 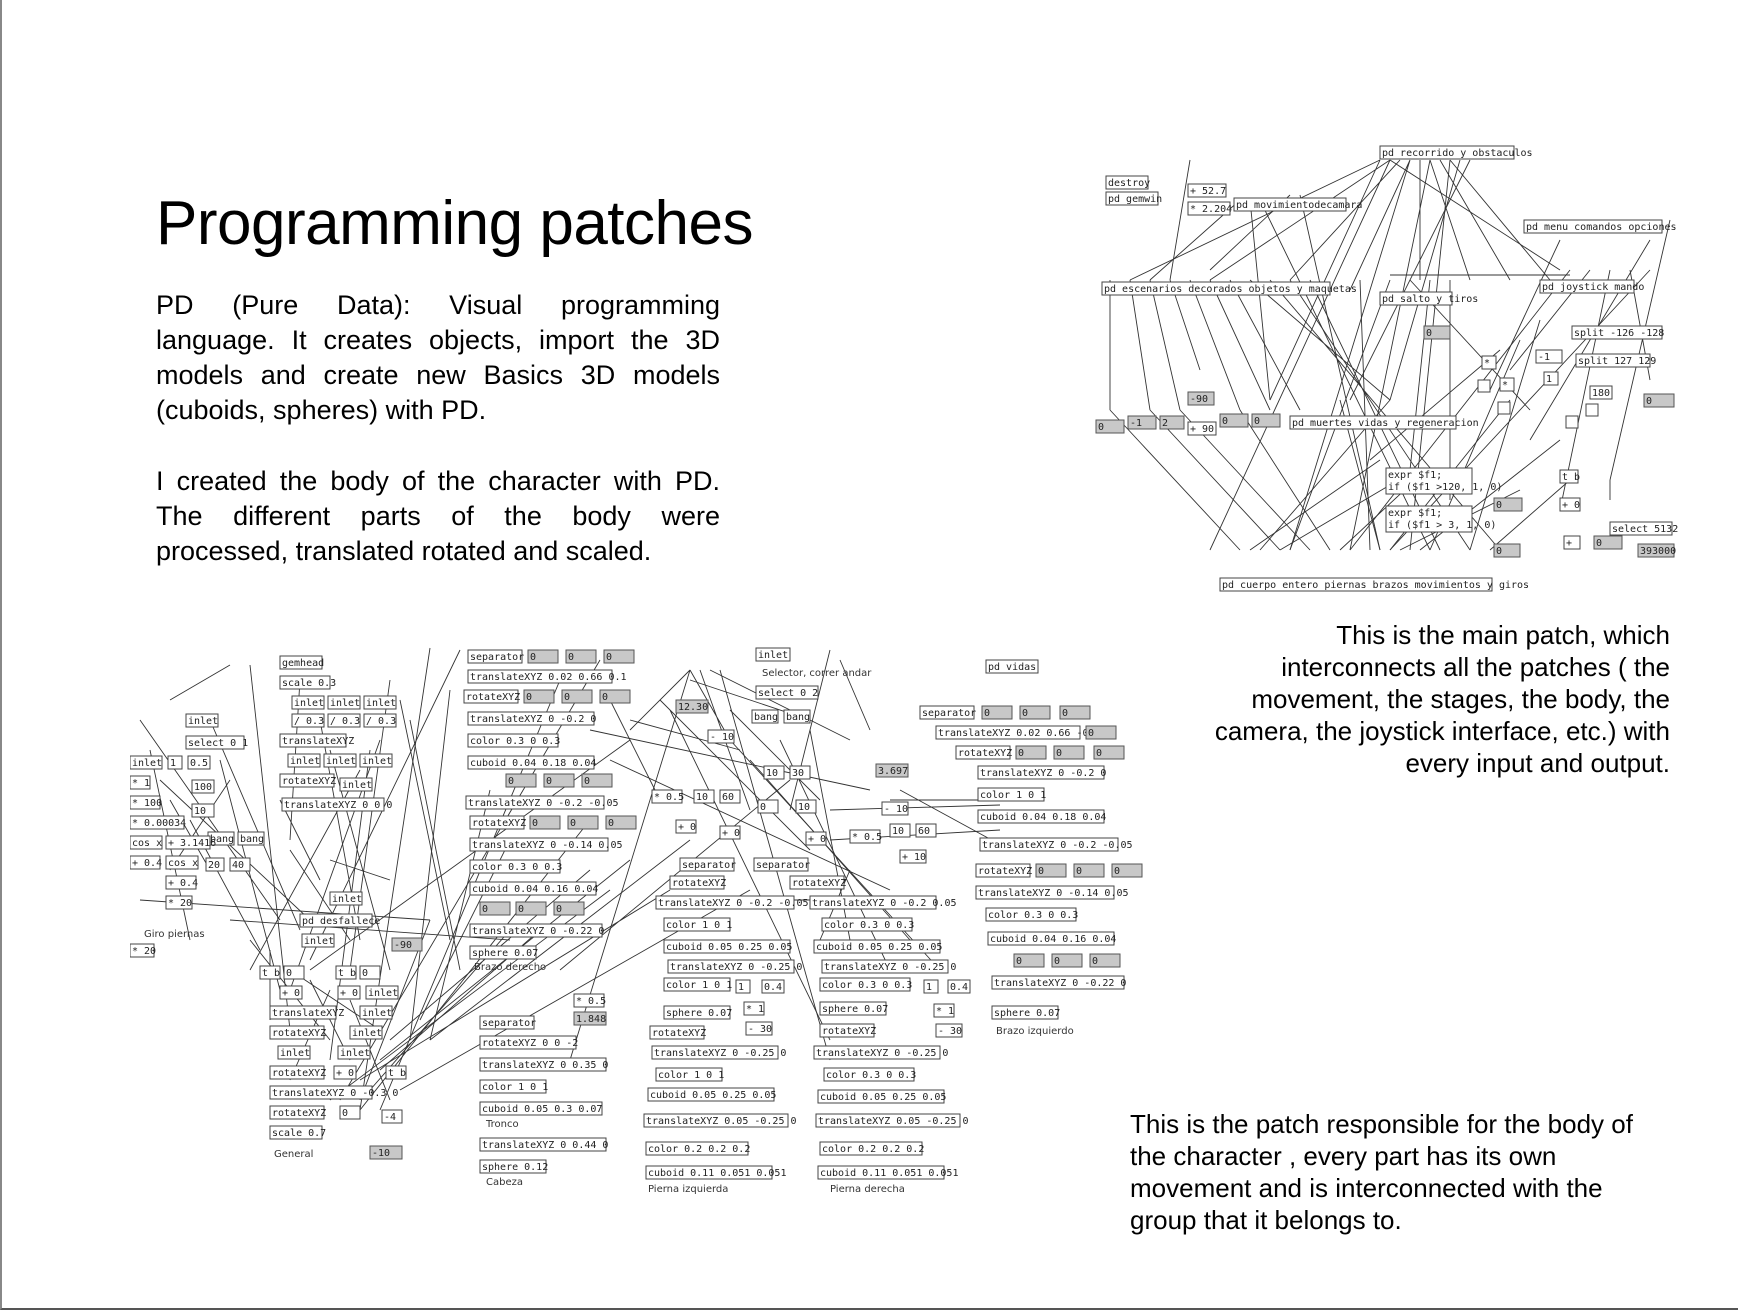 I want to click on svg-text: 30, so click(x=798, y=773).